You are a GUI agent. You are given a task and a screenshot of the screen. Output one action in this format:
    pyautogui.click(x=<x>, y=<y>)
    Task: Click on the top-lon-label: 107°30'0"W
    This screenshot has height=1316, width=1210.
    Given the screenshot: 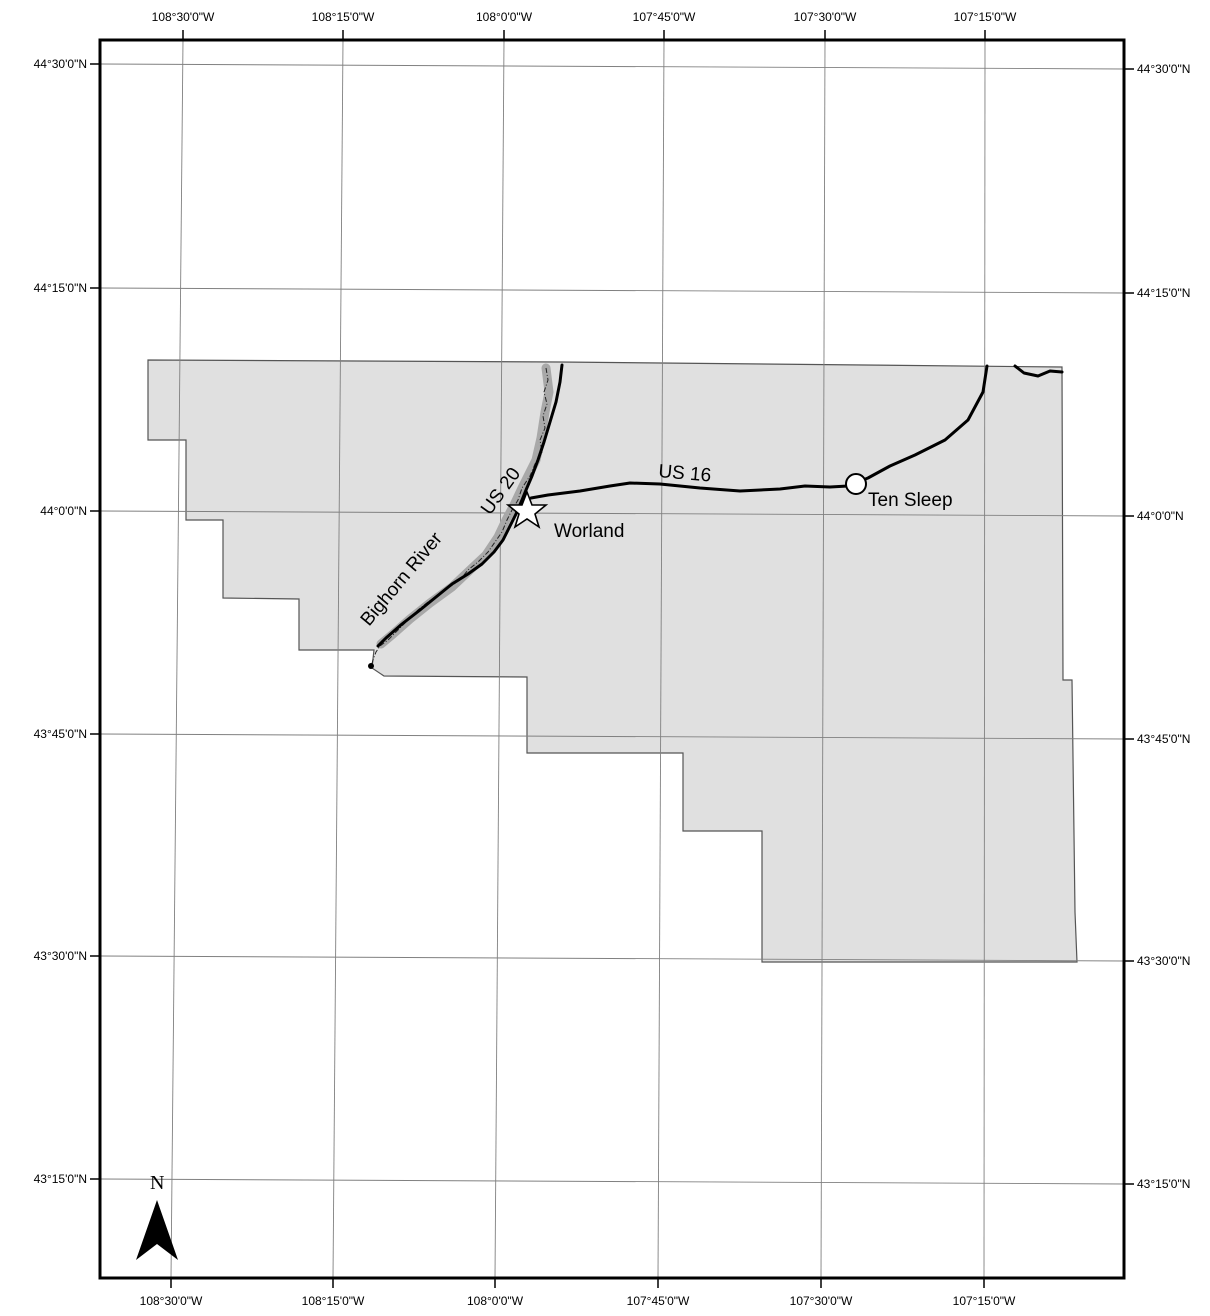 What is the action you would take?
    pyautogui.click(x=825, y=17)
    